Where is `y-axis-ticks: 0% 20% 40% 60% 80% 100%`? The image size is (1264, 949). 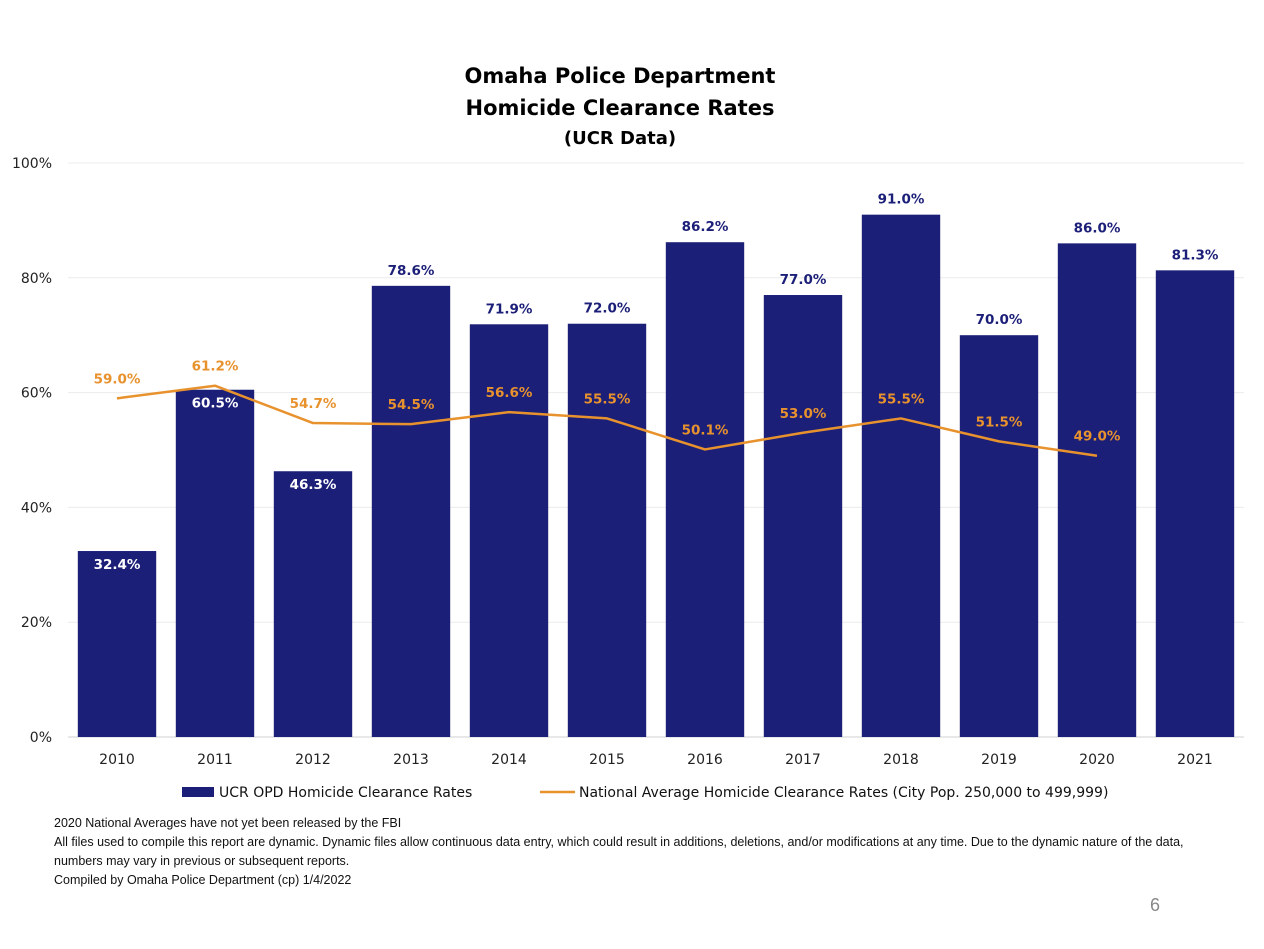 y-axis-ticks: 0% 20% 40% 60% 80% 100% is located at coordinates (32, 451).